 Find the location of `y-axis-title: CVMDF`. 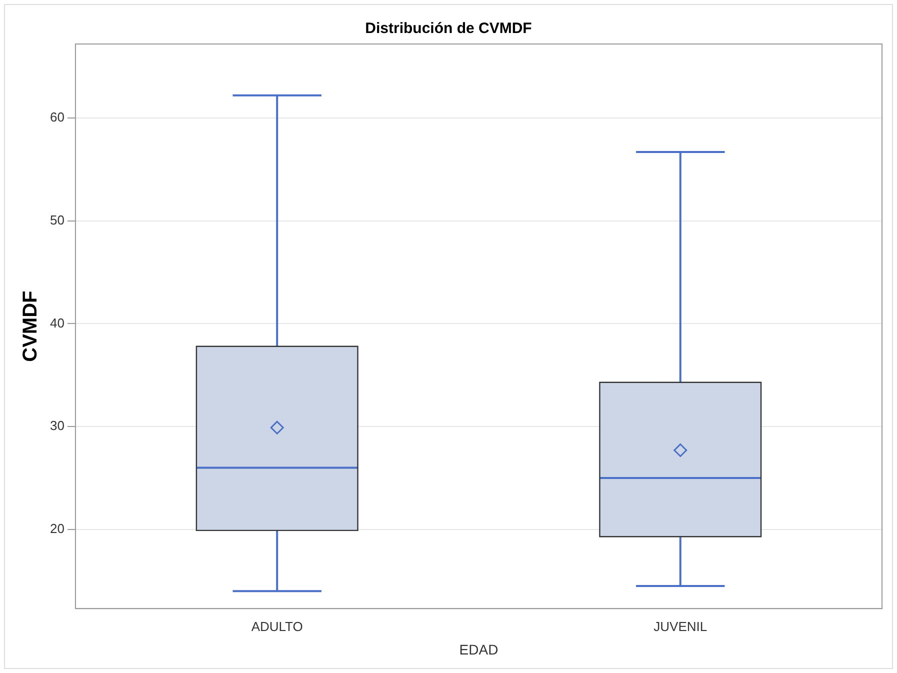

y-axis-title: CVMDF is located at coordinates (31, 326).